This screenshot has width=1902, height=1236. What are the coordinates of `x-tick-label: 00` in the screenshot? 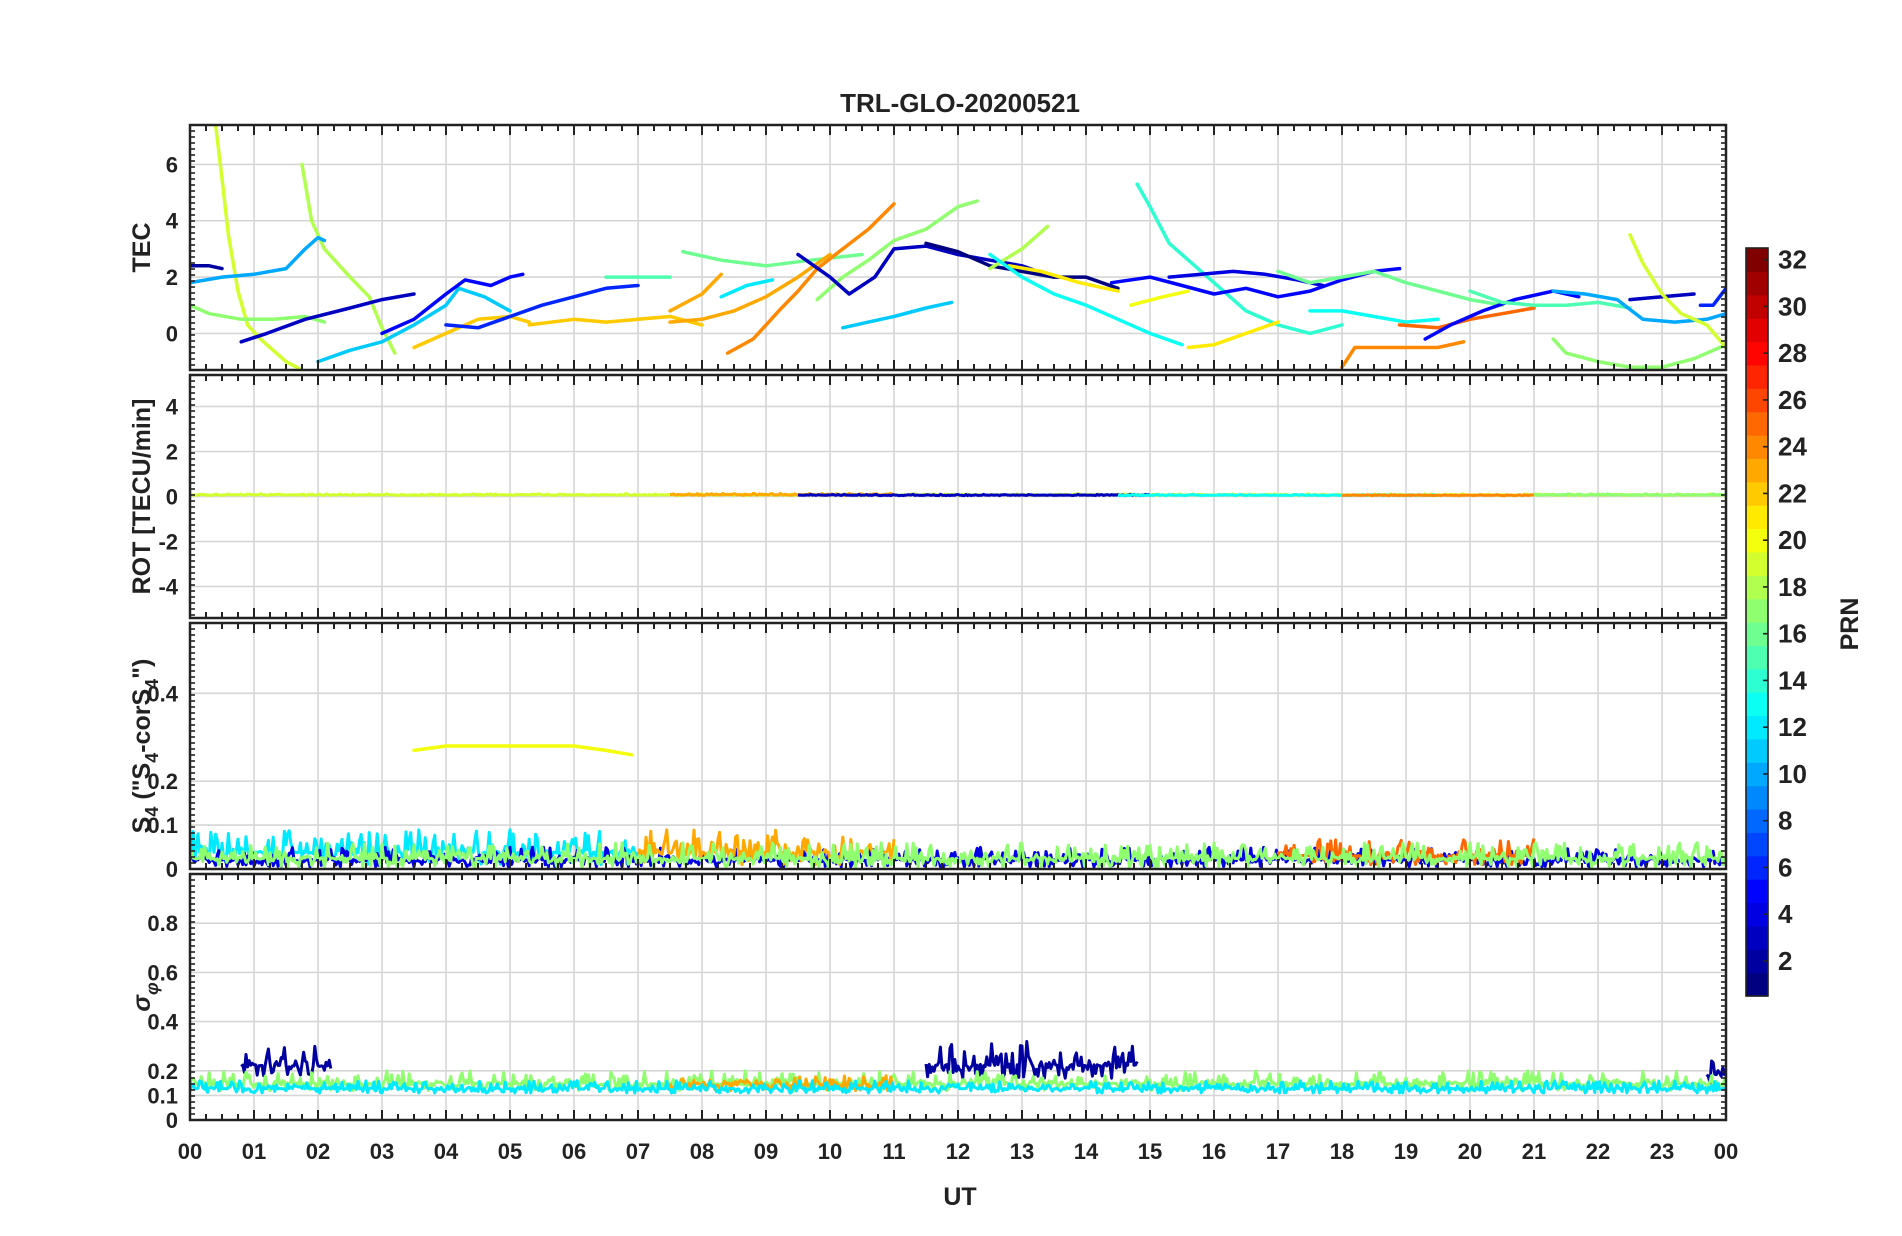 It's located at (1726, 1151).